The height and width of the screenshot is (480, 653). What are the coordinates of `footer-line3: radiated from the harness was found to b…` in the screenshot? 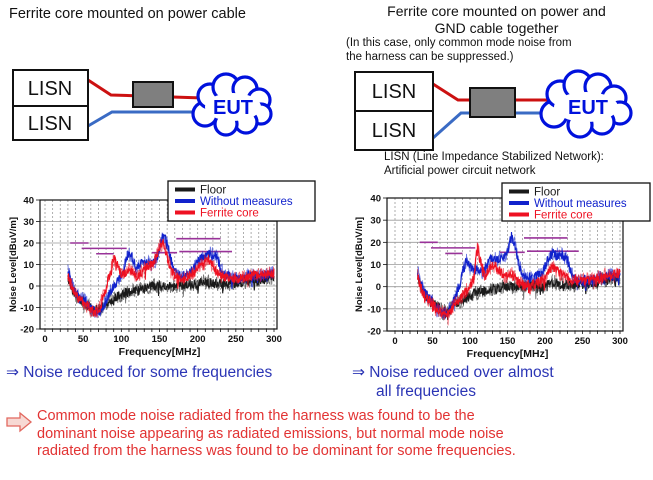 It's located at (276, 451).